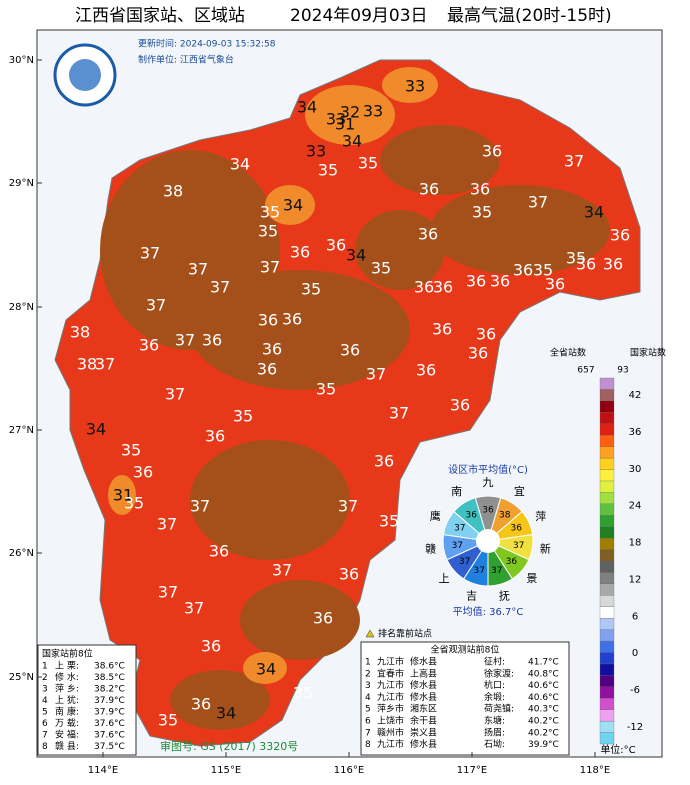 The height and width of the screenshot is (785, 690). Describe the element at coordinates (405, 634) in the screenshot. I see `ranking-note: 排名靠前站点` at that location.